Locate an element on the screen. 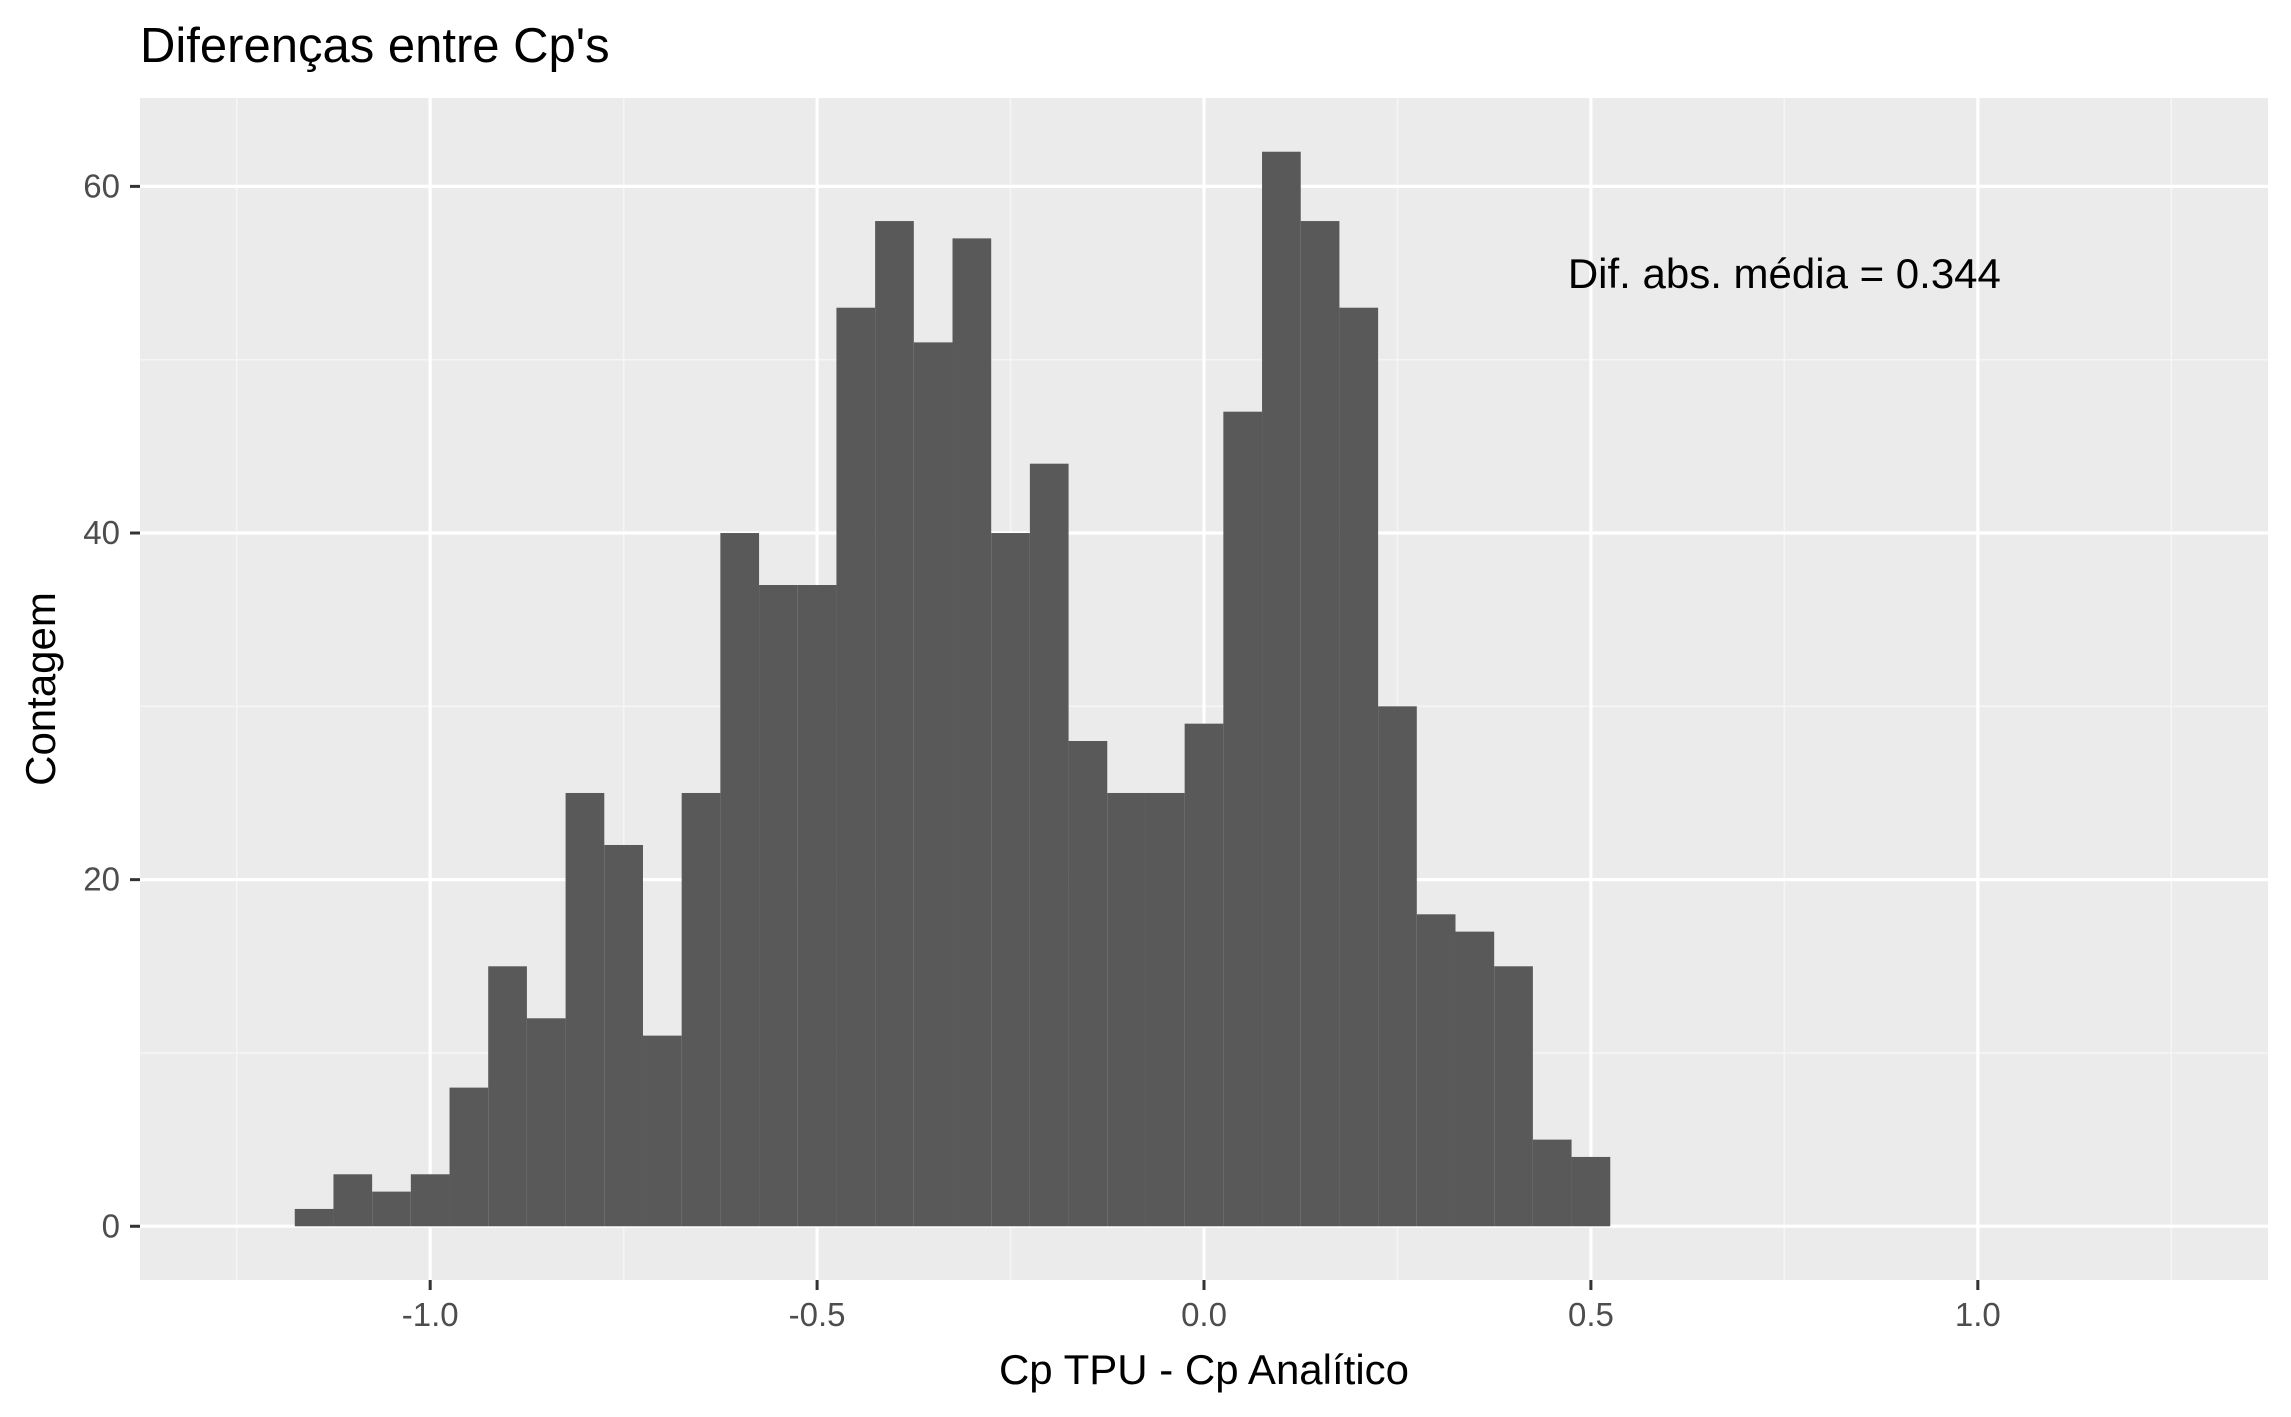  y-axis-title: Contagem is located at coordinates (40, 689).